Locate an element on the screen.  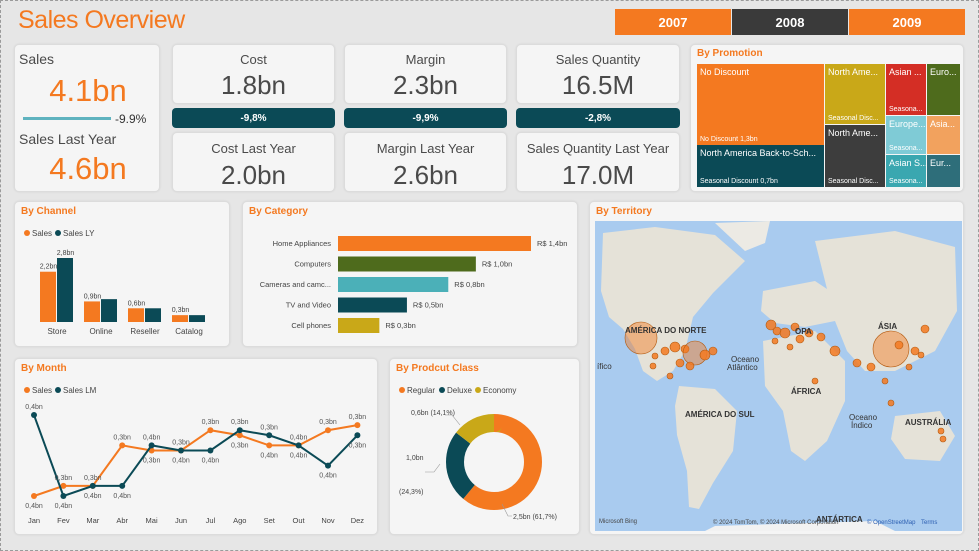
antarctica-land is located at coordinates (800, 526).